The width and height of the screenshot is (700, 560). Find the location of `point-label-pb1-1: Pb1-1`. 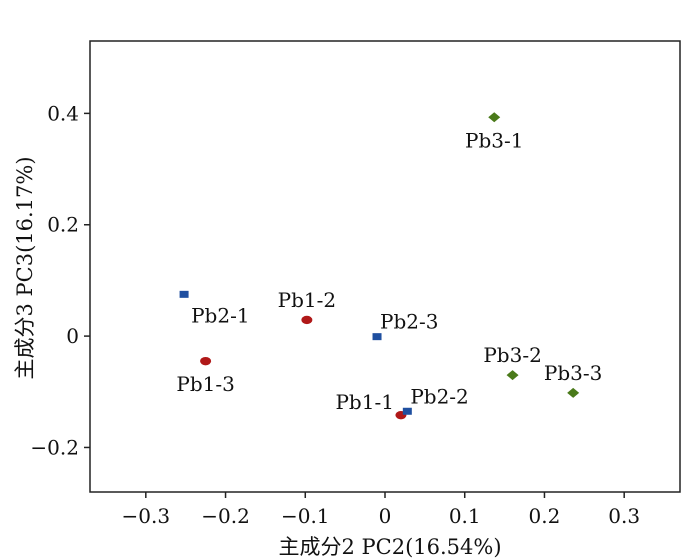

point-label-pb1-1: Pb1-1 is located at coordinates (364, 402).